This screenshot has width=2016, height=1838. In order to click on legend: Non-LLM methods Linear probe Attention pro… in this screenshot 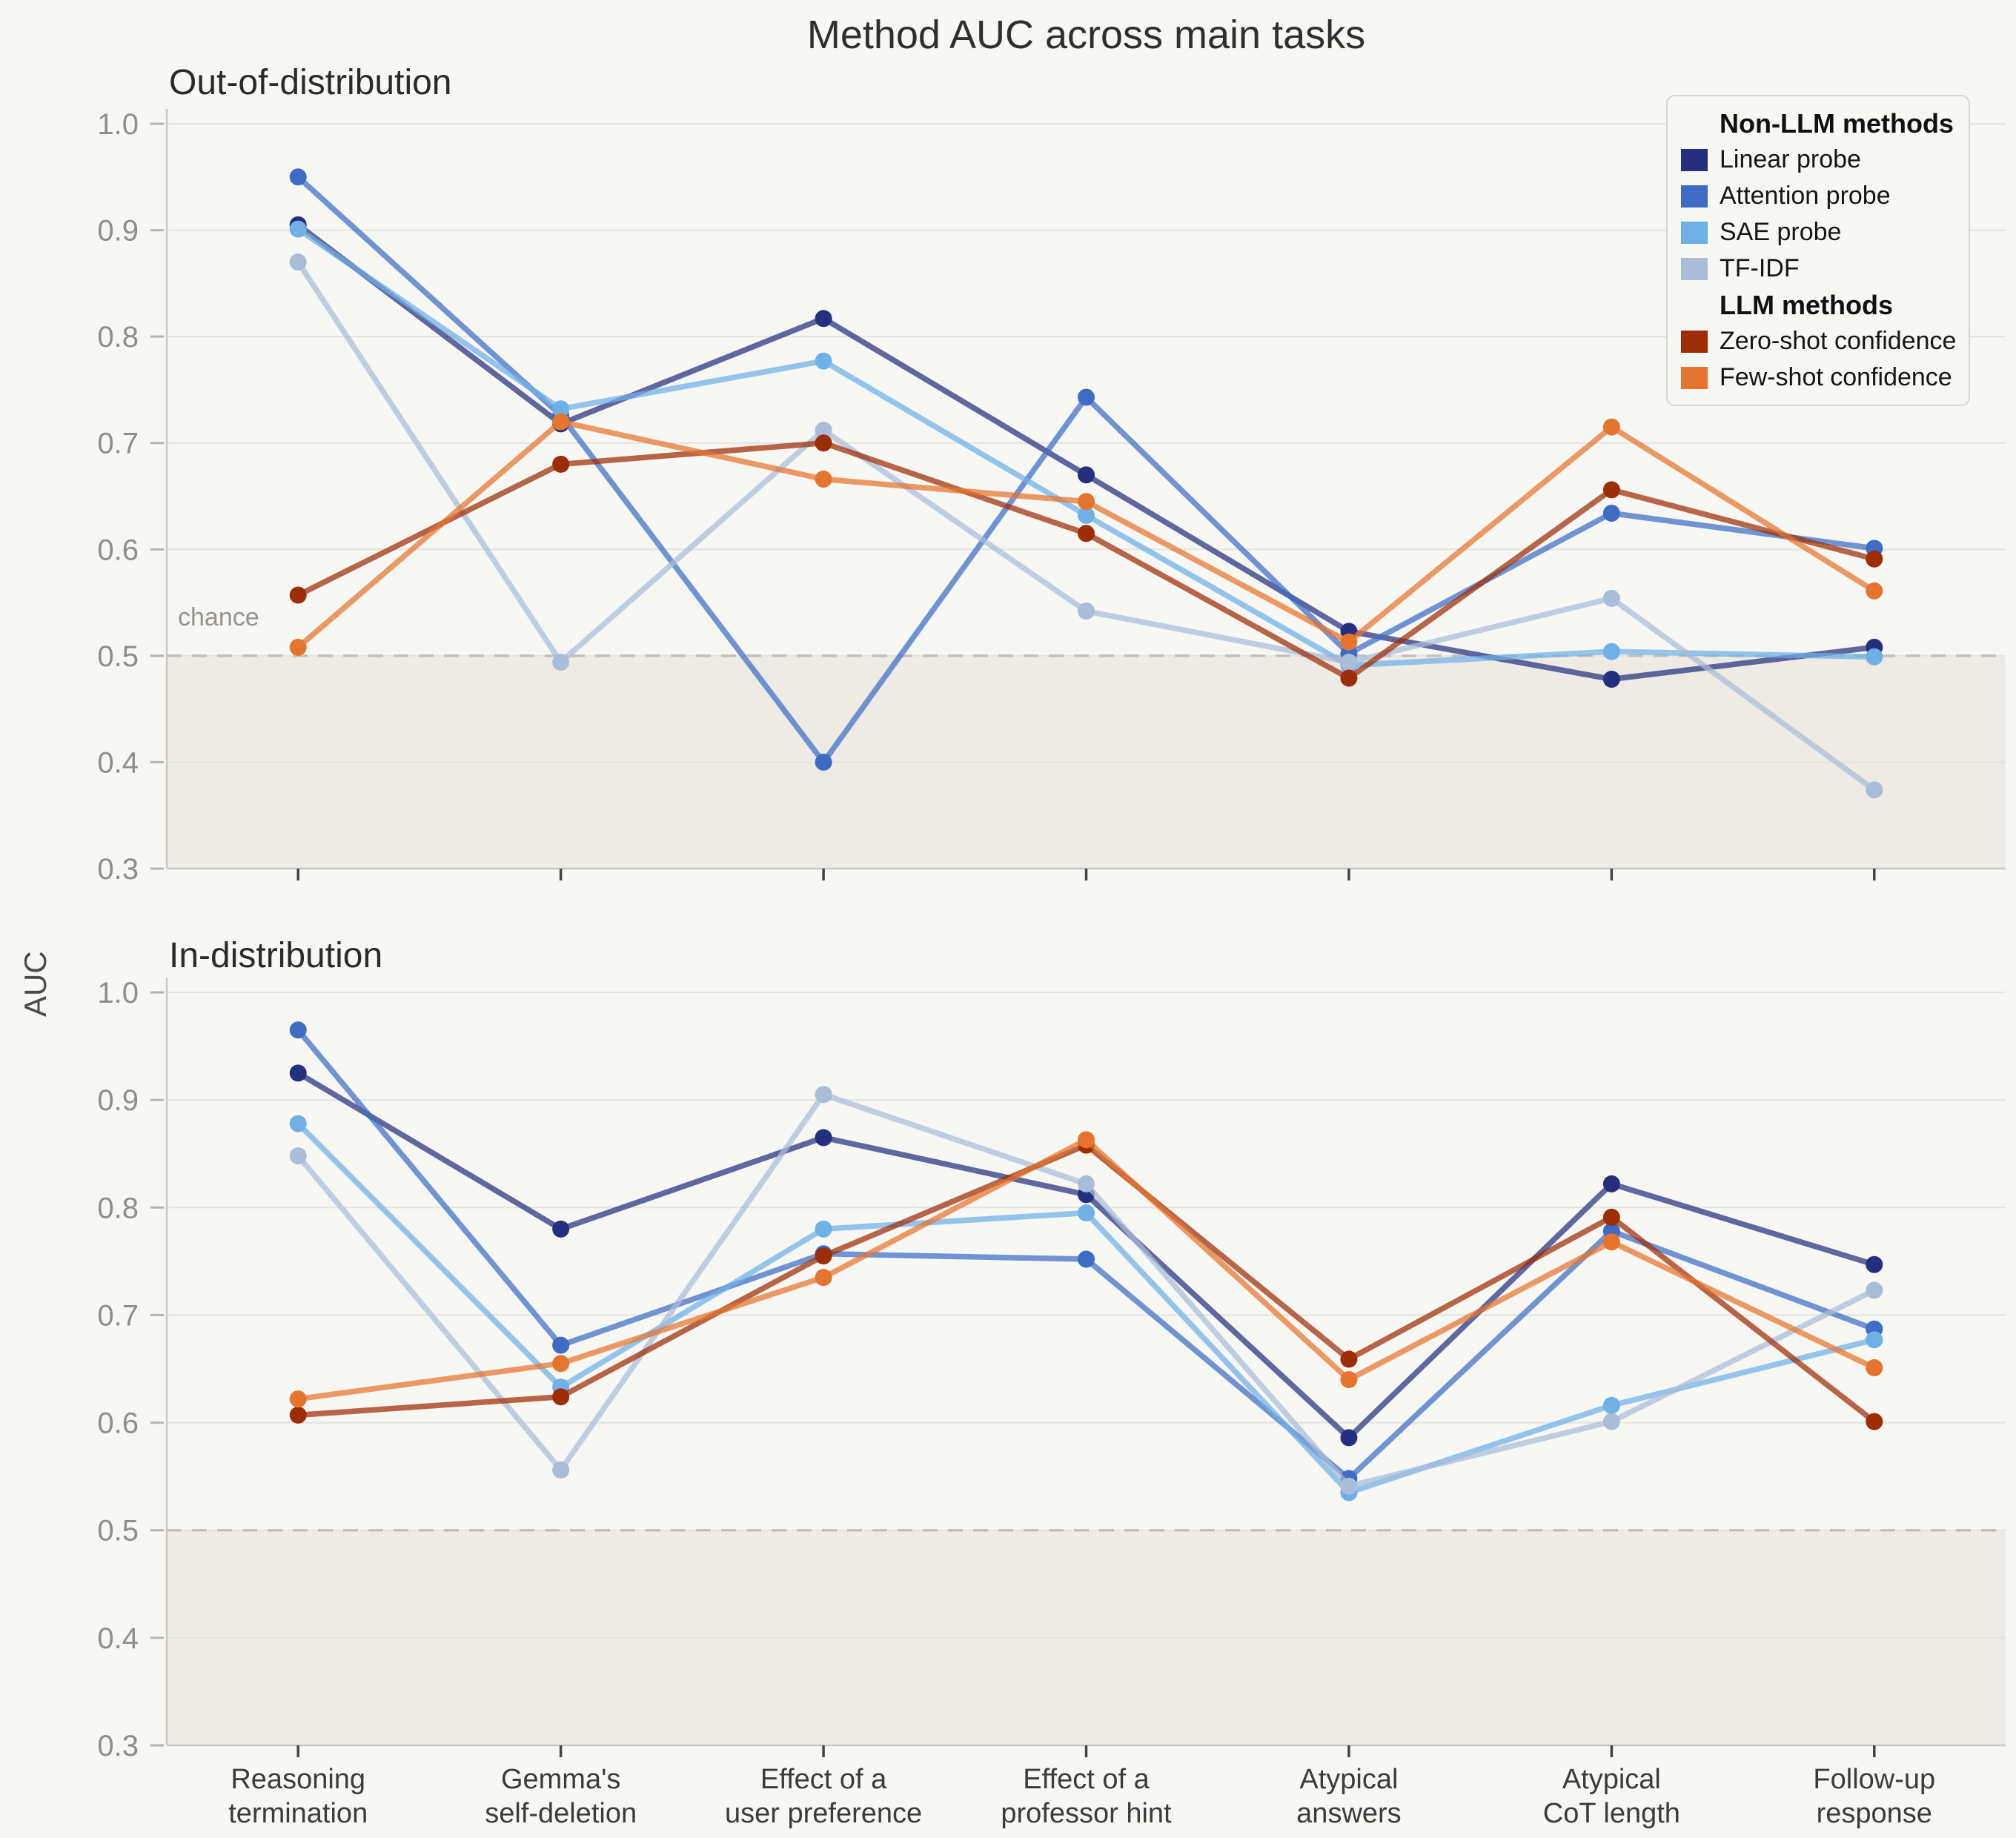, I will do `click(1818, 250)`.